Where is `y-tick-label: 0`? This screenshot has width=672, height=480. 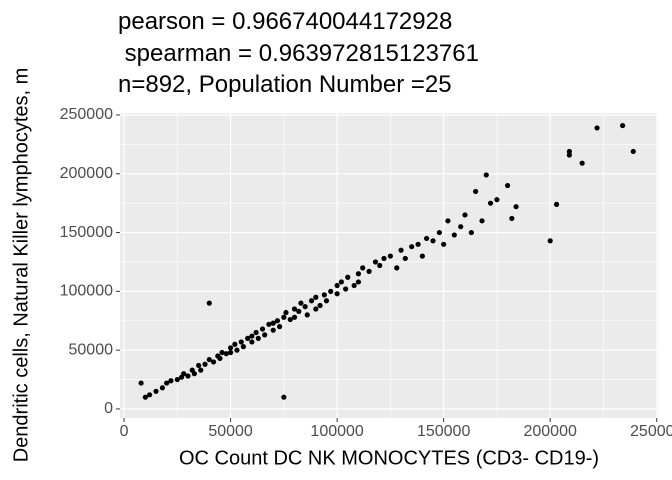
y-tick-label: 0 is located at coordinates (108, 408).